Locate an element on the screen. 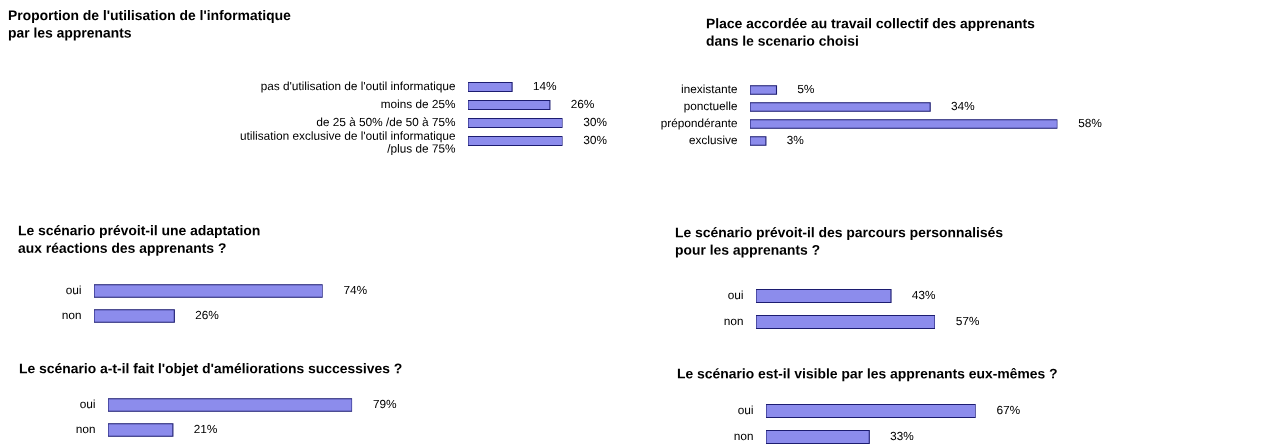 Image resolution: width=1269 pixels, height=444 pixels. data-label: 74% is located at coordinates (355, 290).